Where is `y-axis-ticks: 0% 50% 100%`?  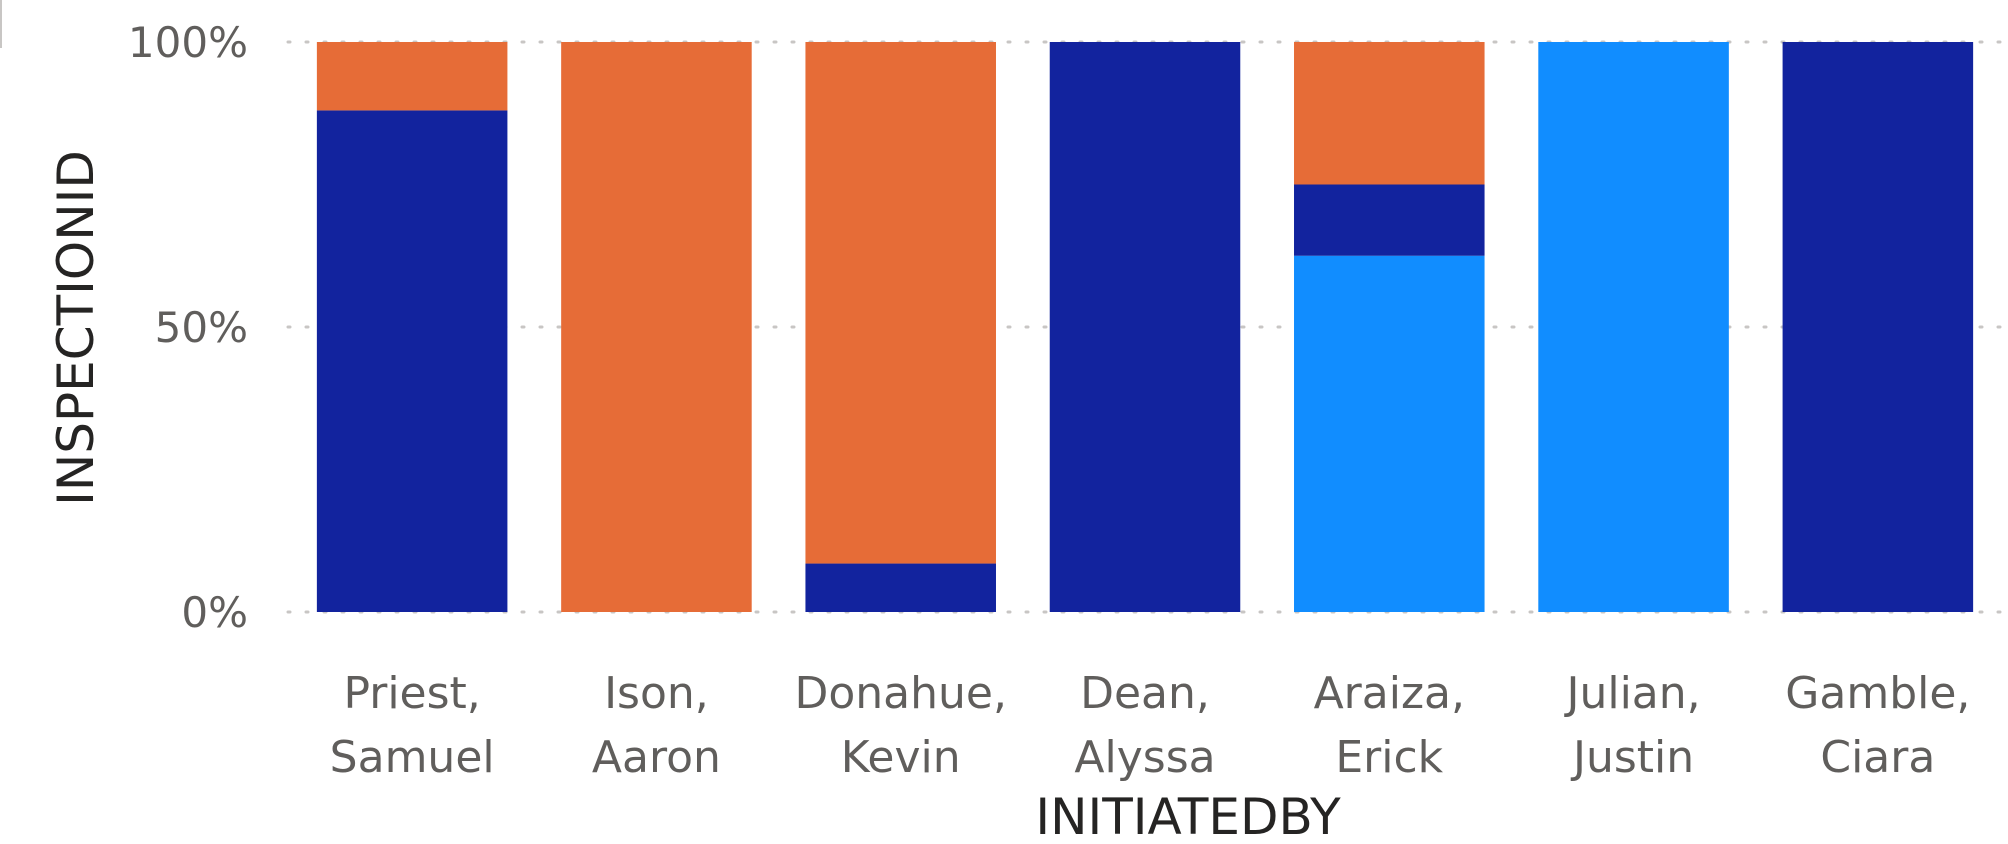 y-axis-ticks: 0% 50% 100% is located at coordinates (188, 327).